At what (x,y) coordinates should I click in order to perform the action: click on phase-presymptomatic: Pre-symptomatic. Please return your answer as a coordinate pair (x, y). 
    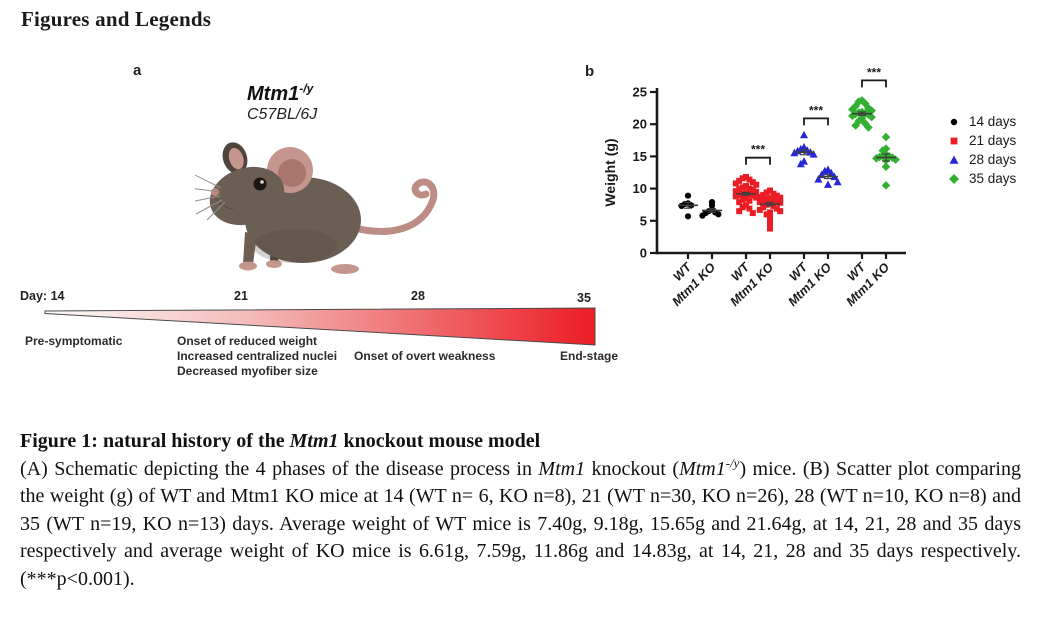
    Looking at the image, I should click on (73, 341).